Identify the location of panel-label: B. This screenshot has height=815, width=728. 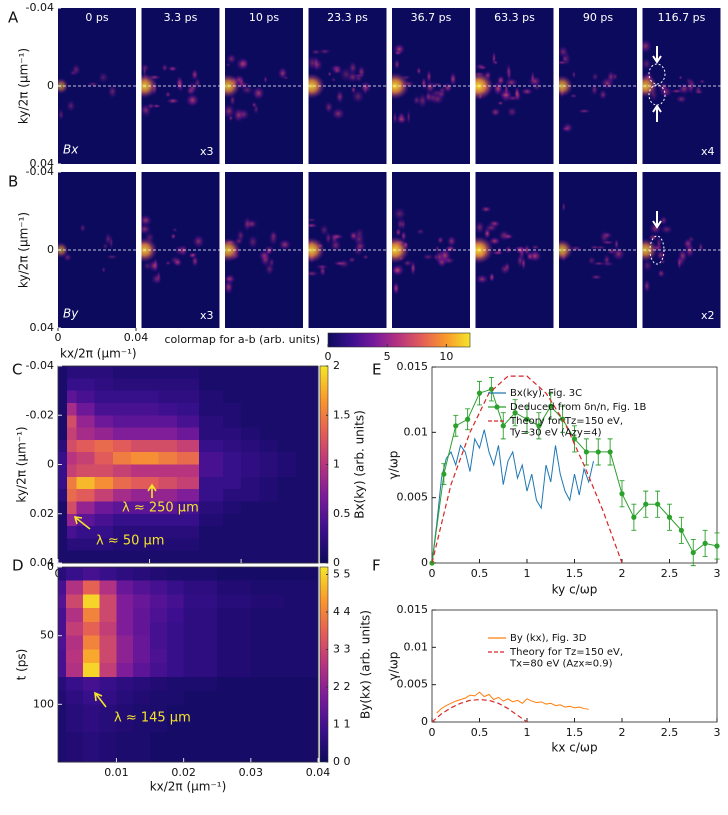
(13, 182).